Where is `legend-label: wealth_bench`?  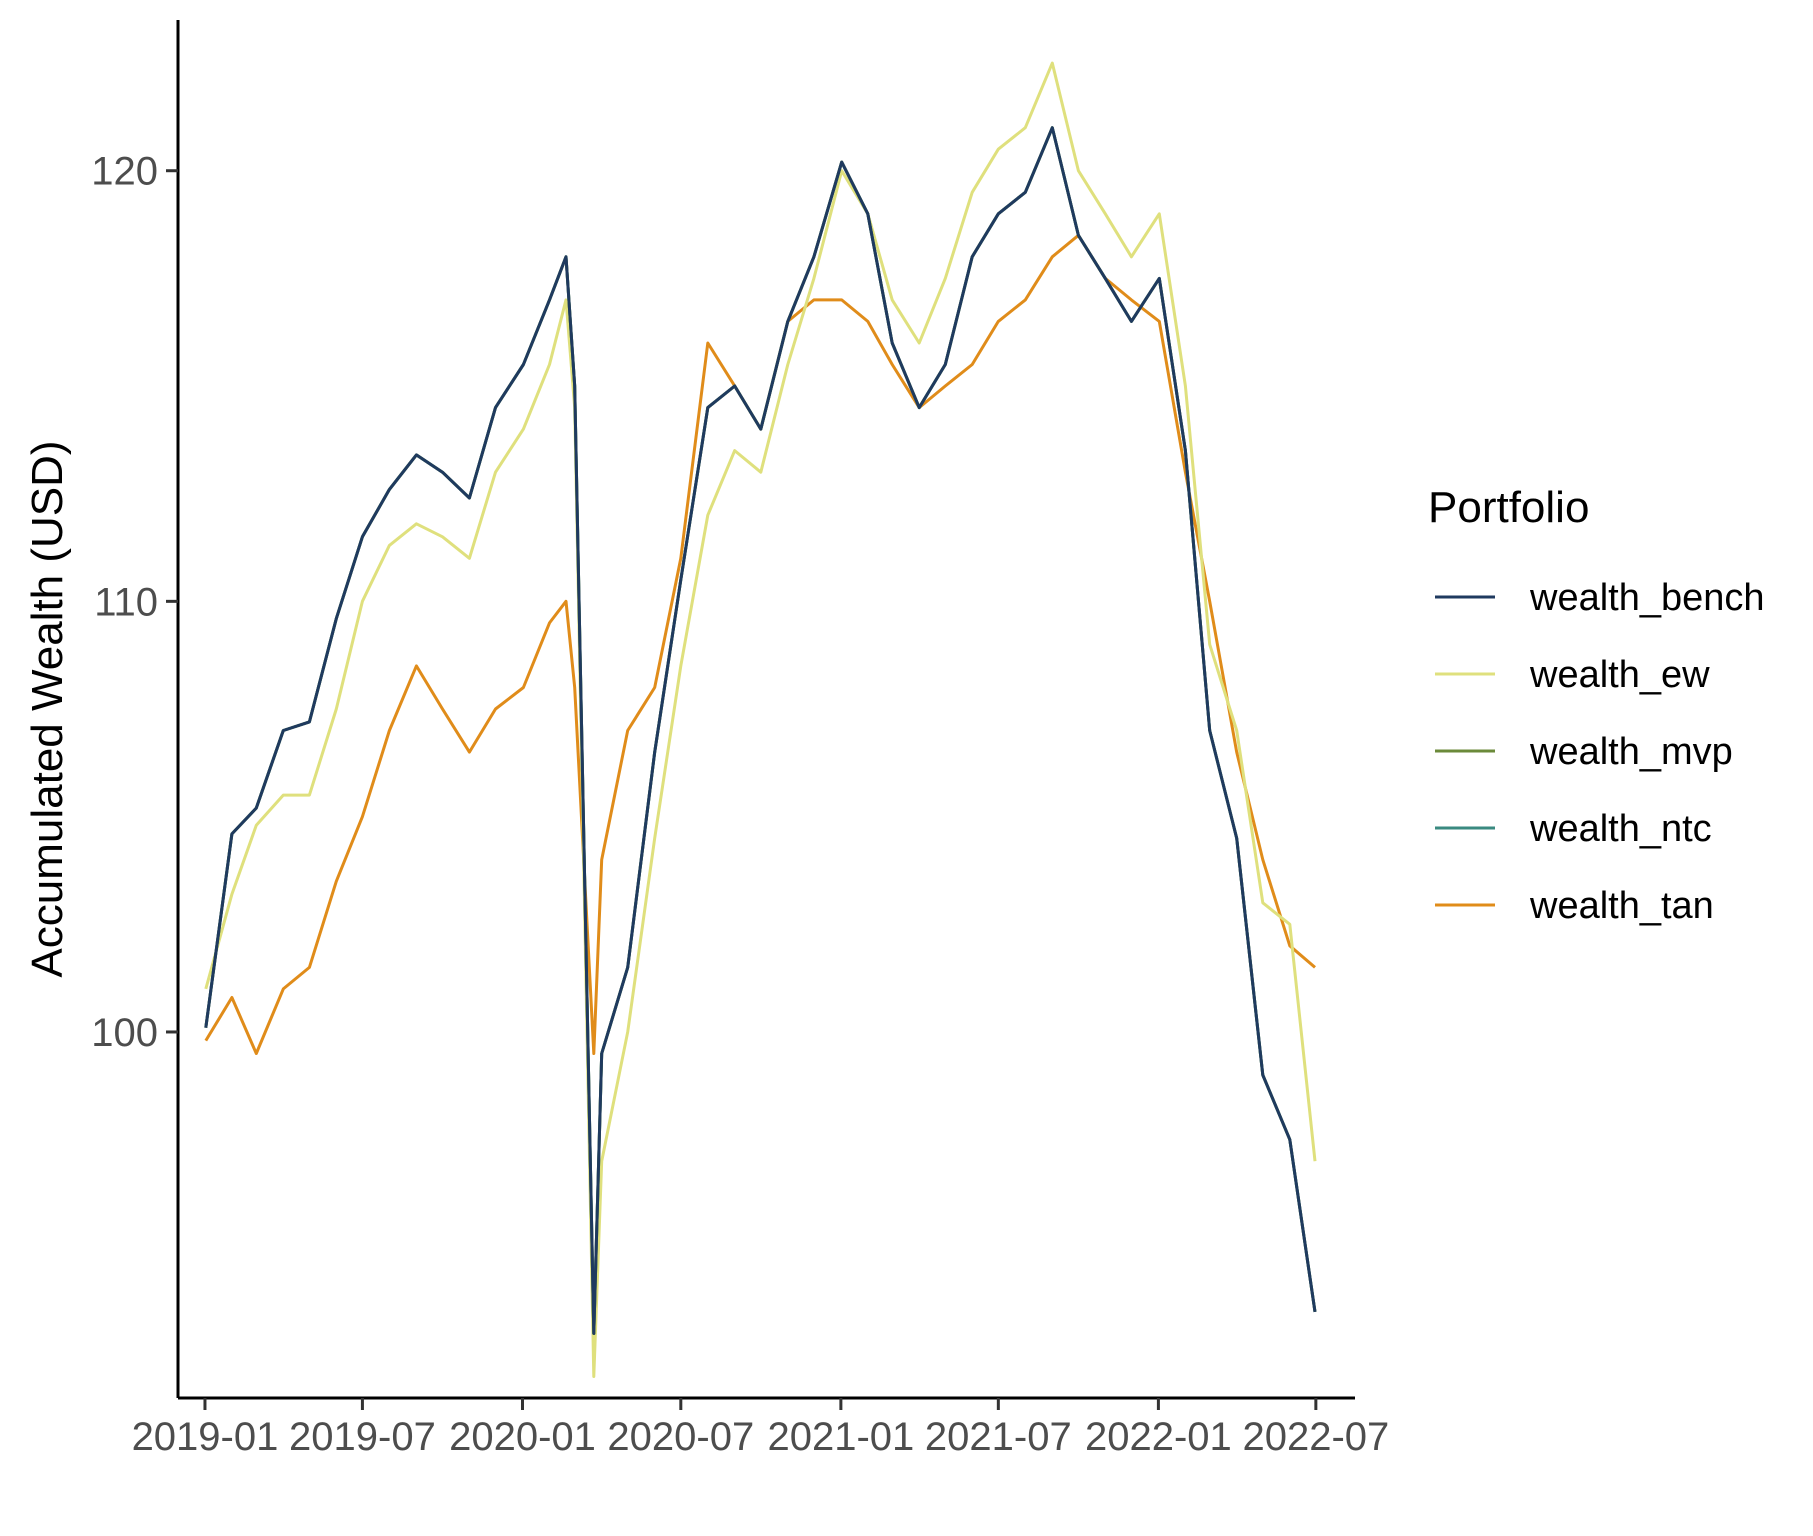
legend-label: wealth_bench is located at coordinates (1647, 598).